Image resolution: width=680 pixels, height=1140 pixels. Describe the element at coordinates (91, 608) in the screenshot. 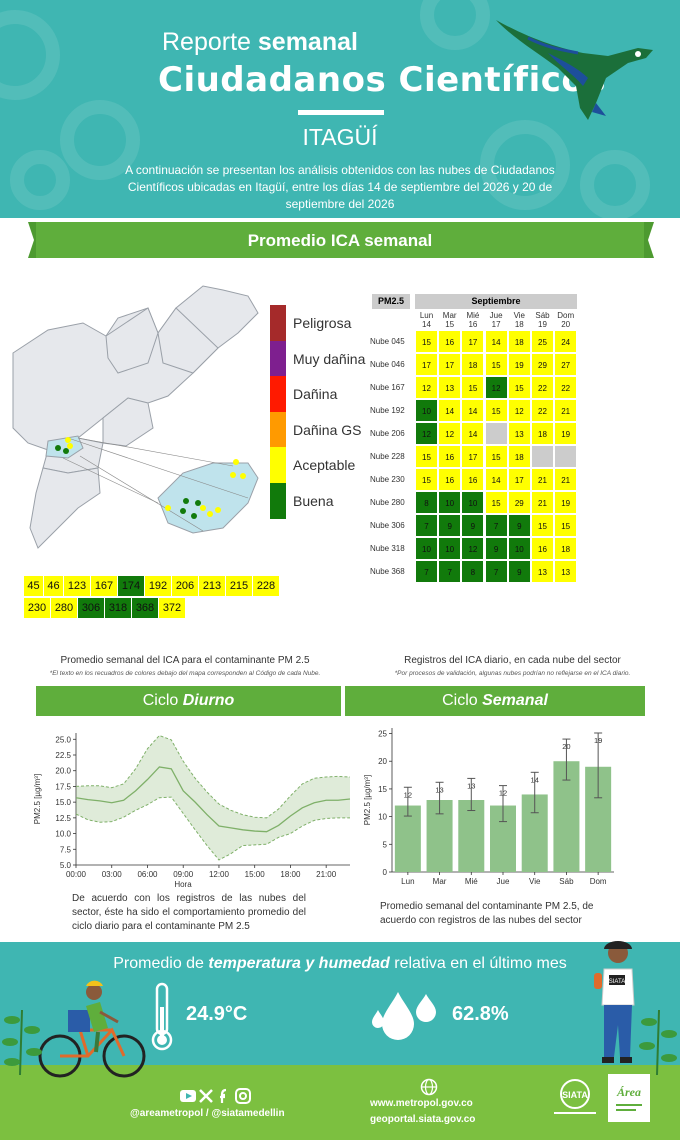

I see `station-code-chip: 306` at that location.